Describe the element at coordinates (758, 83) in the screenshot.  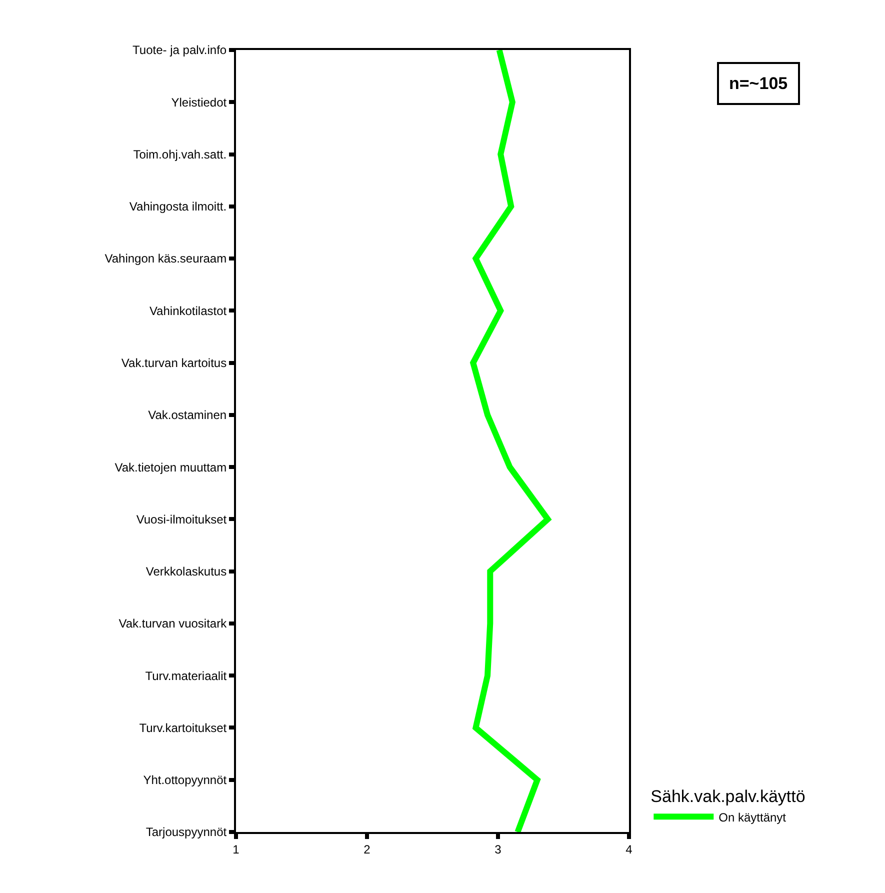
I see `text: n=~105` at that location.